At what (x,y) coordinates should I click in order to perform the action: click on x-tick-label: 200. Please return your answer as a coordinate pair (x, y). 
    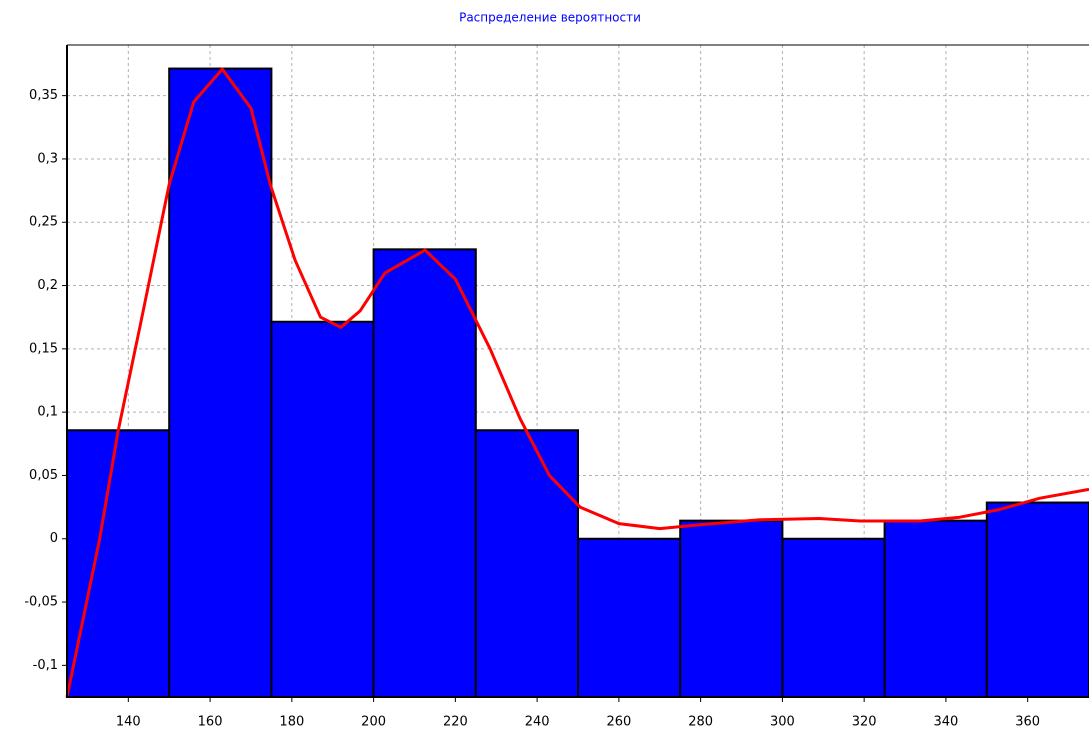
    Looking at the image, I should click on (373, 722).